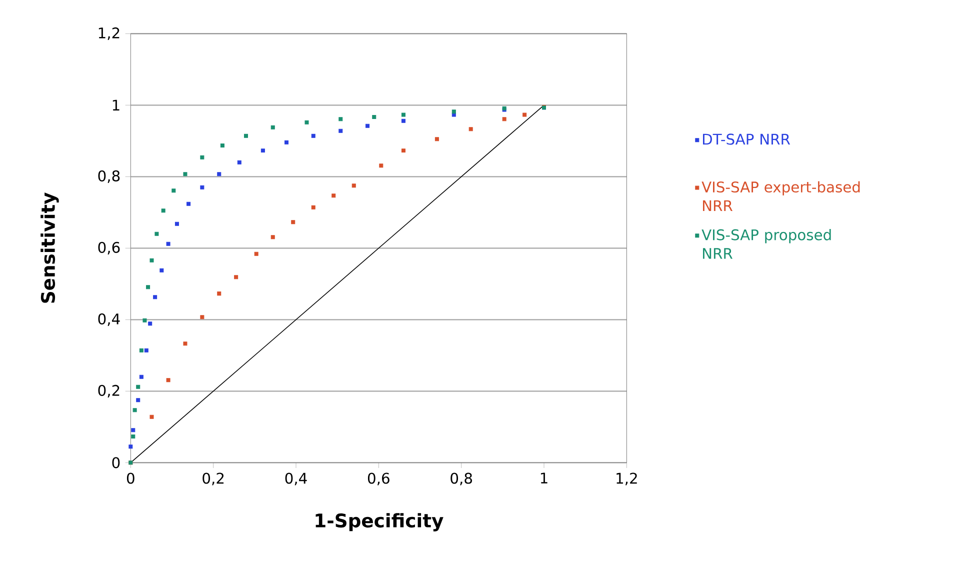 Image resolution: width=964 pixels, height=571 pixels. What do you see at coordinates (766, 244) in the screenshot?
I see `legend-label: VIS-SAP proposed NRR` at bounding box center [766, 244].